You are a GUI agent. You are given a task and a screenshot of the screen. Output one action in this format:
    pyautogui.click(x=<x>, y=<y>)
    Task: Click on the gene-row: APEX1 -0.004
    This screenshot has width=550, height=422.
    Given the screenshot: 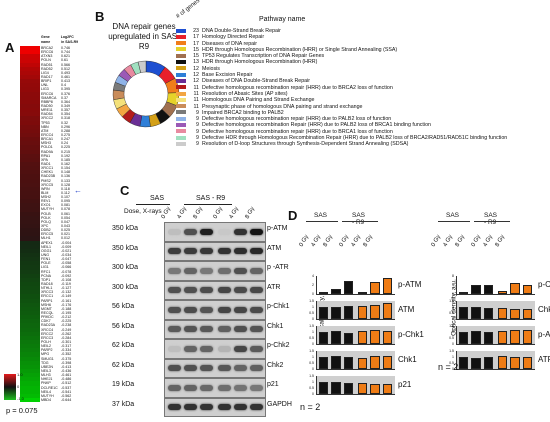 What is the action you would take?
    pyautogui.click(x=65, y=243)
    